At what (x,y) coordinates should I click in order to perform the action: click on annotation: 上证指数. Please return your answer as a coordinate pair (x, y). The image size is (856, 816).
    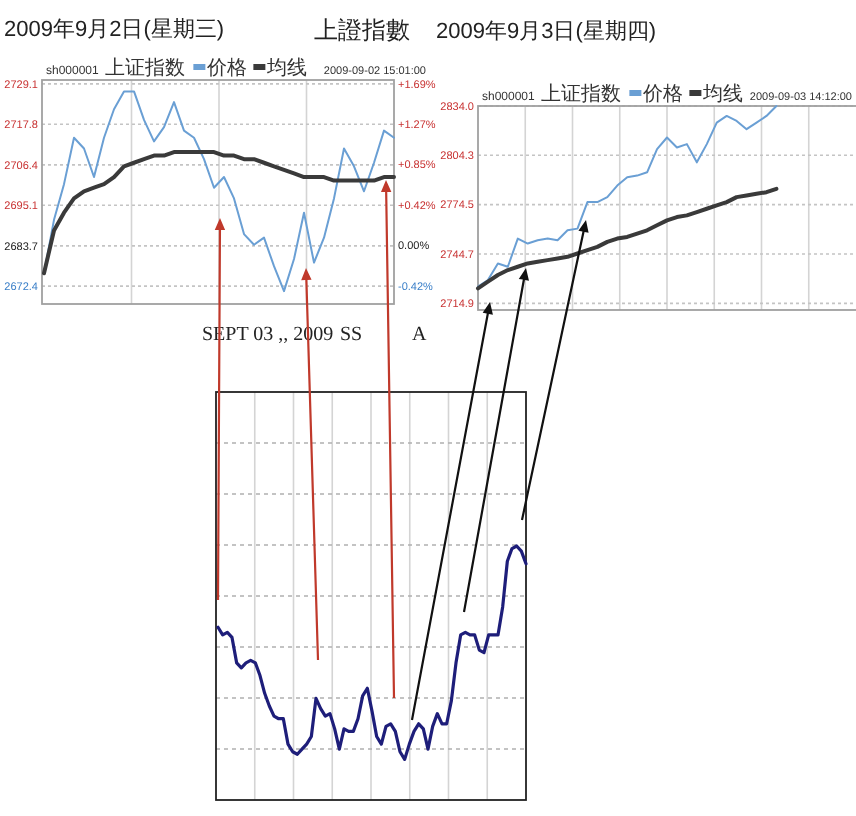
    Looking at the image, I should click on (145, 68).